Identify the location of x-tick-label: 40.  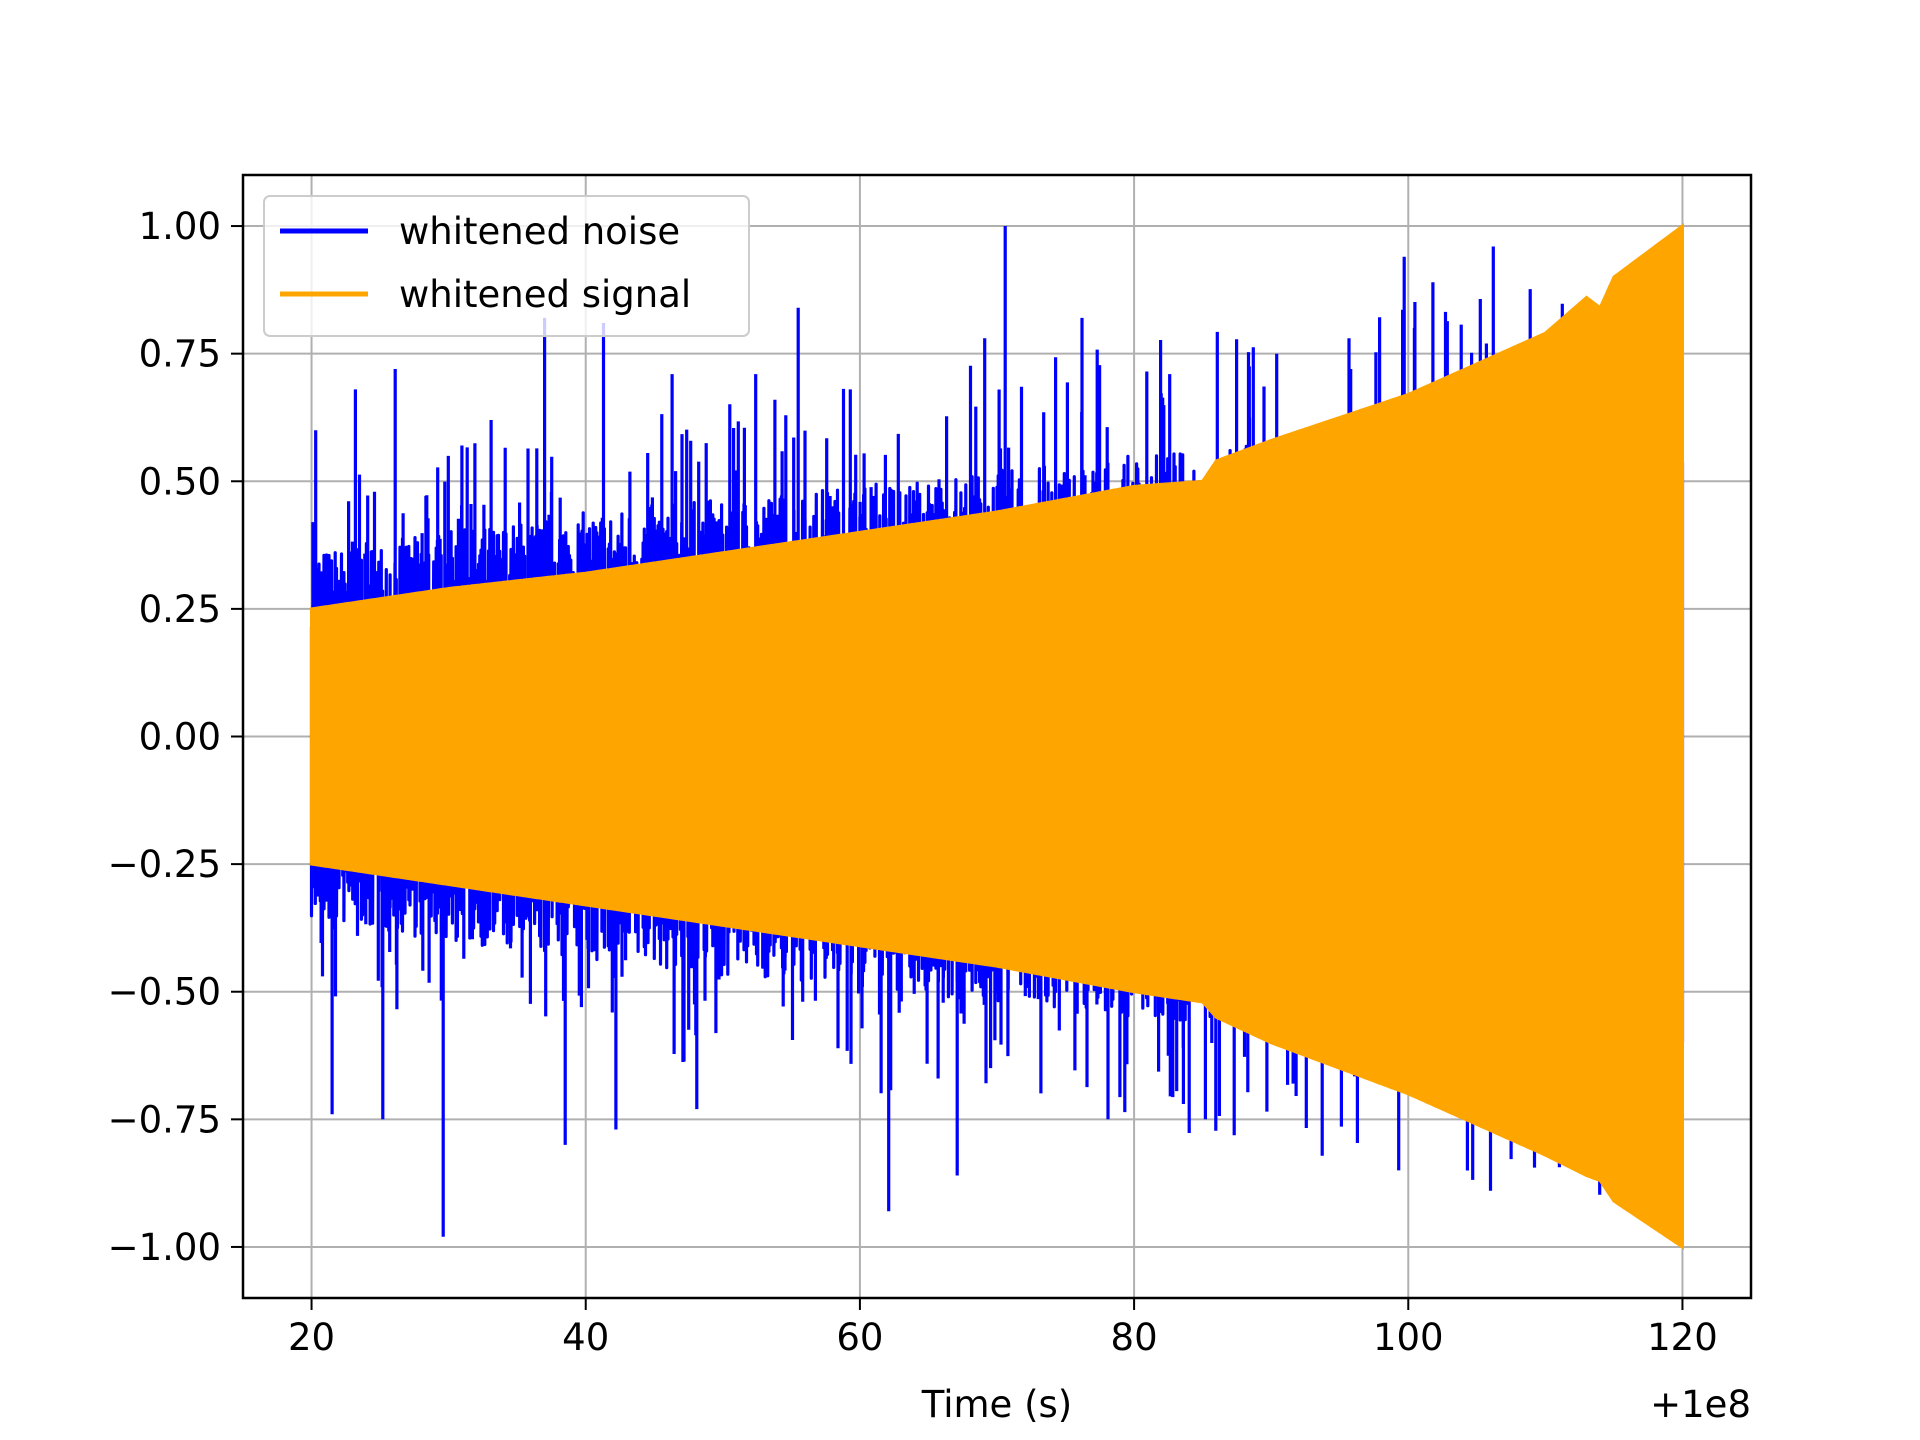
(585, 1337).